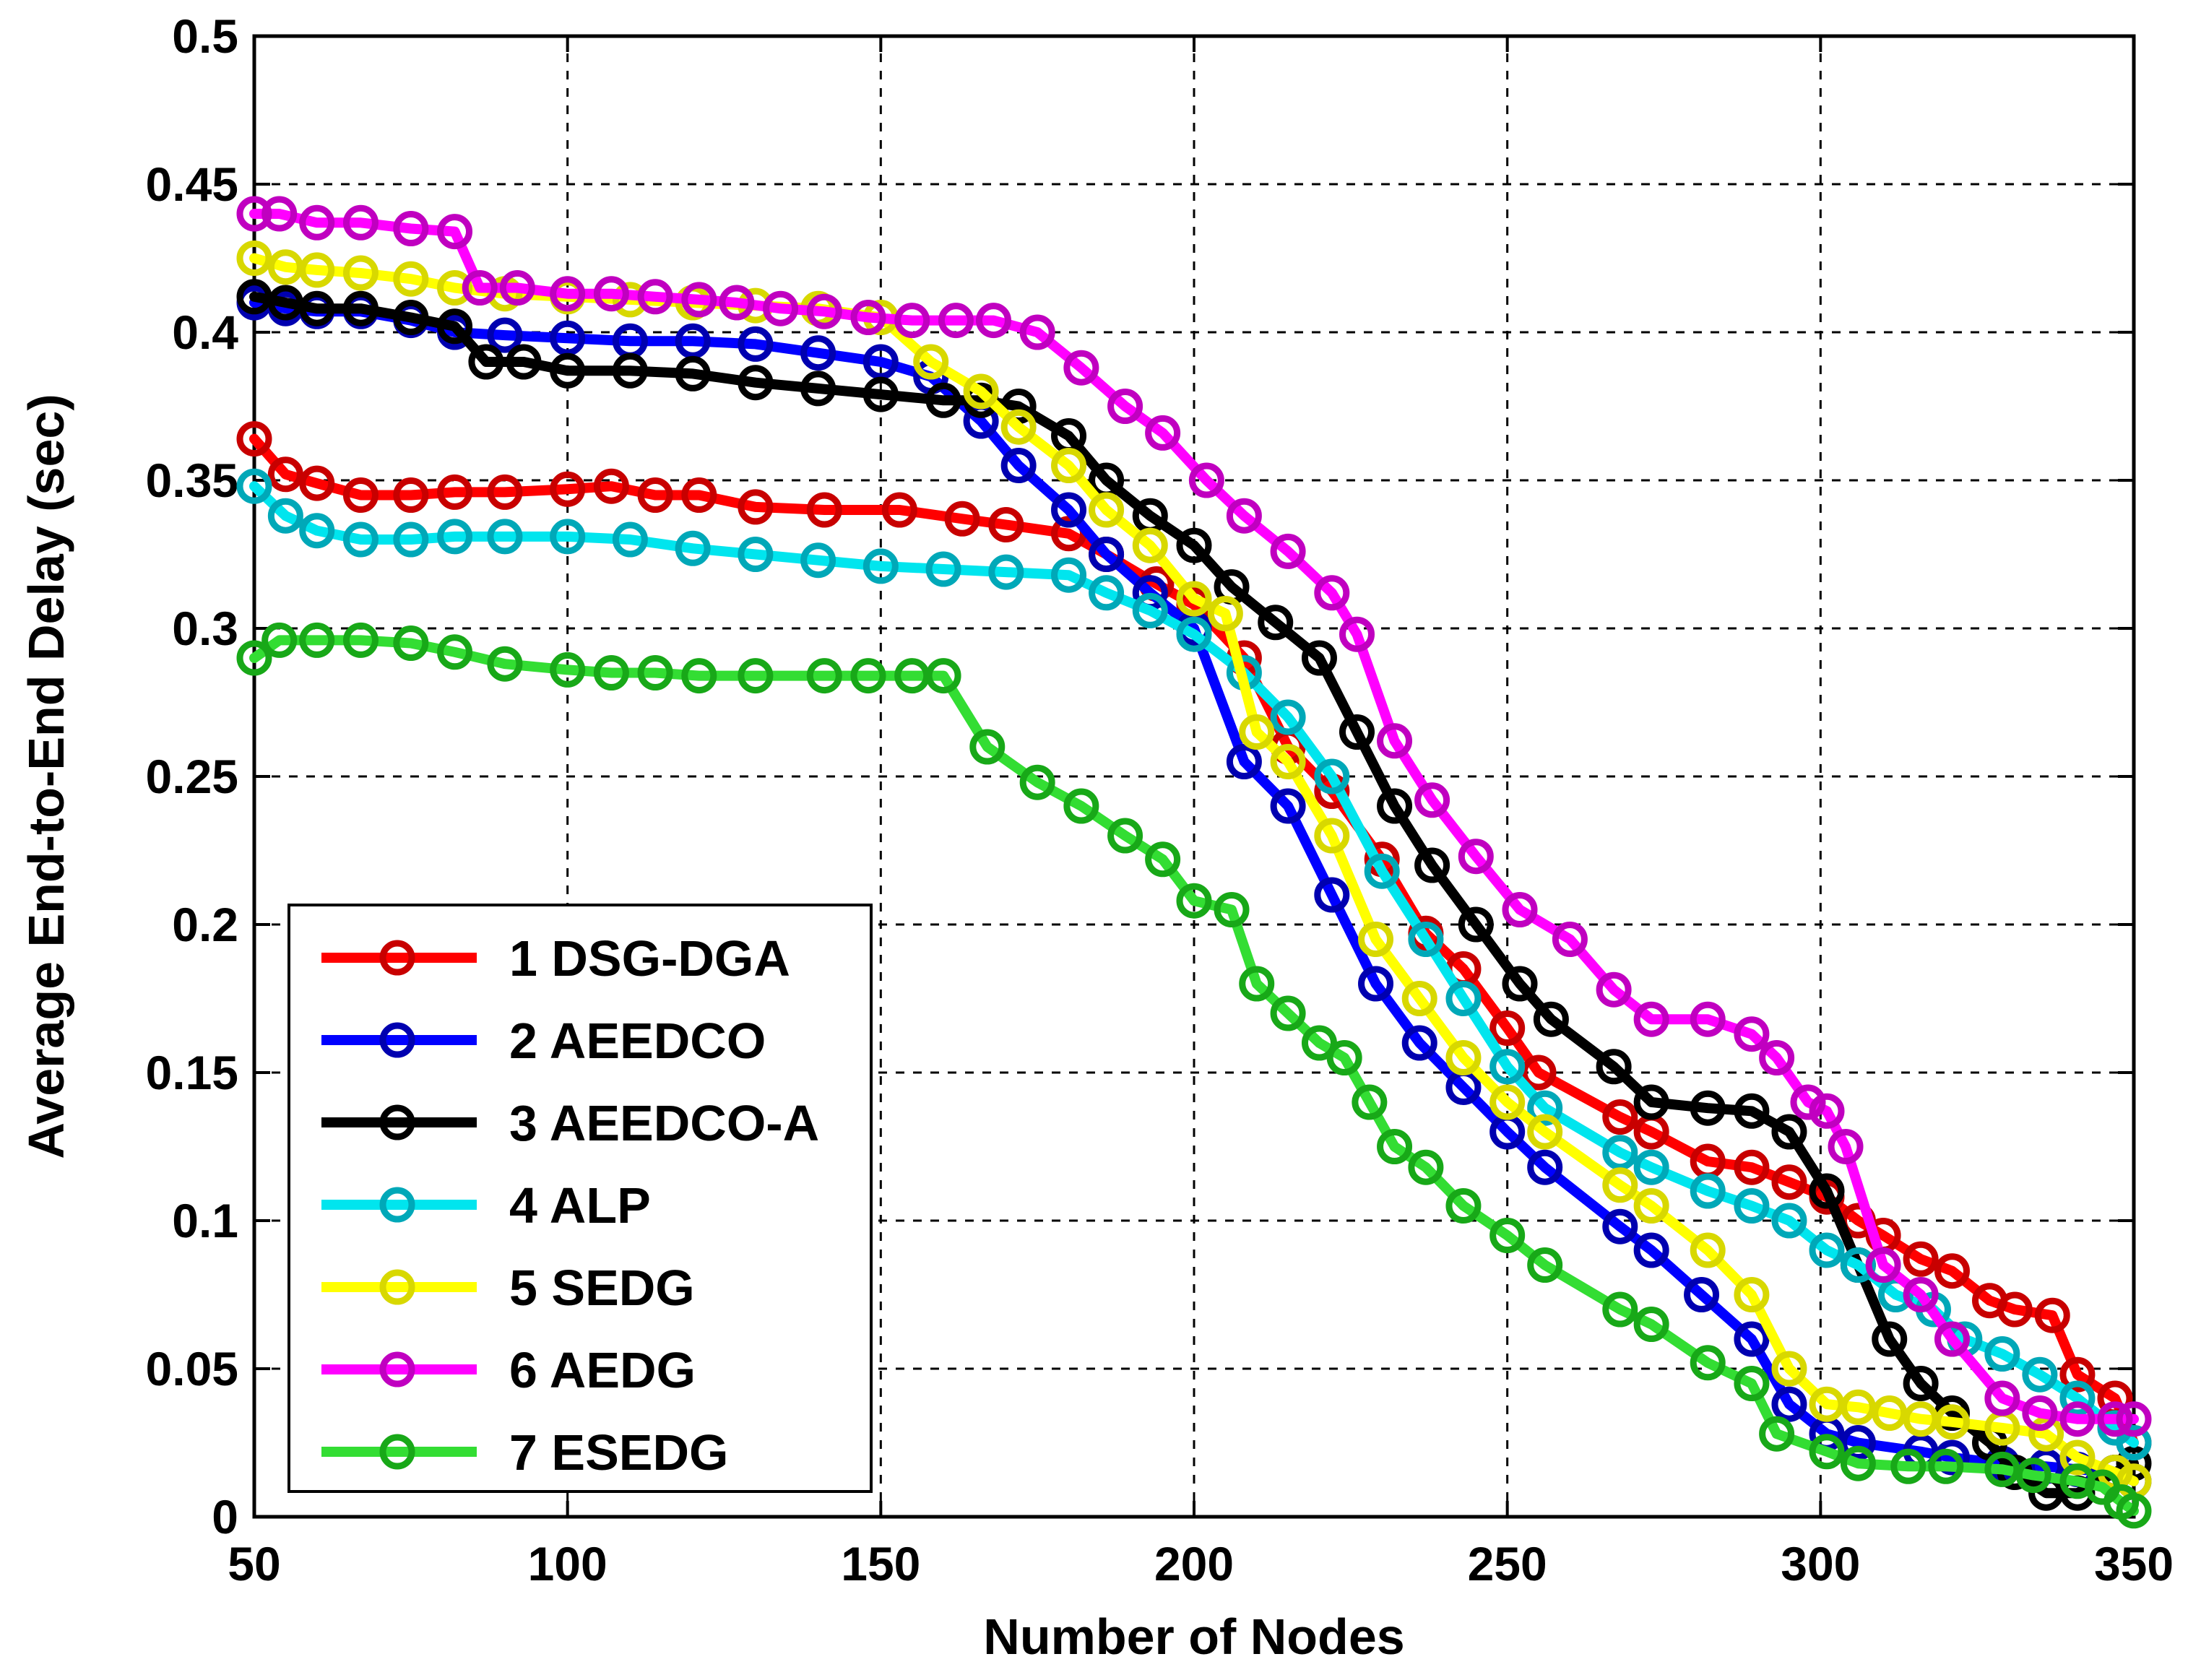 The width and height of the screenshot is (2188, 1680). What do you see at coordinates (618, 1452) in the screenshot?
I see `legend-label: 7 ESEDG` at bounding box center [618, 1452].